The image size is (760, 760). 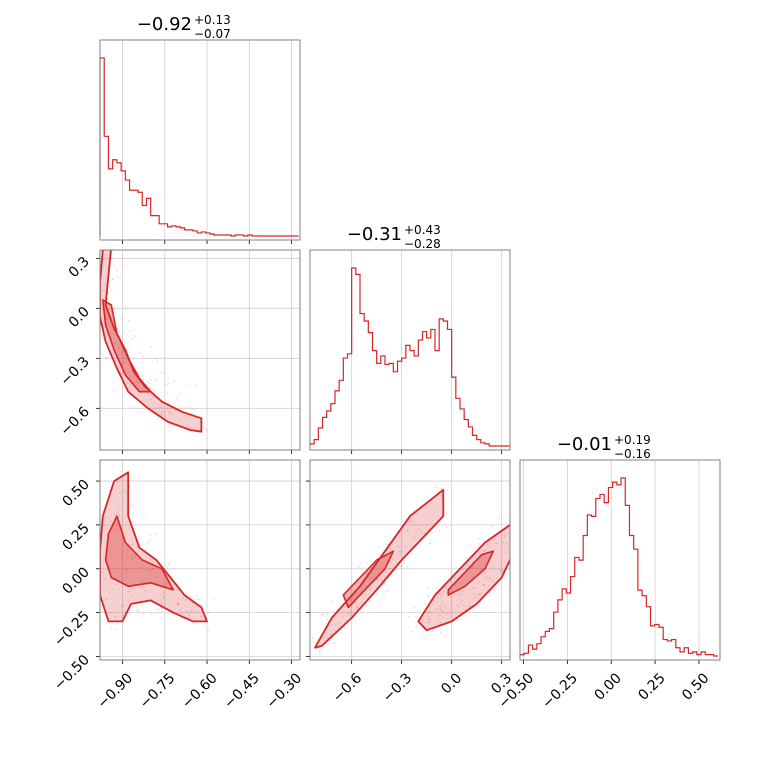 What do you see at coordinates (422, 230) in the screenshot?
I see `title-plus-1: +0.43` at bounding box center [422, 230].